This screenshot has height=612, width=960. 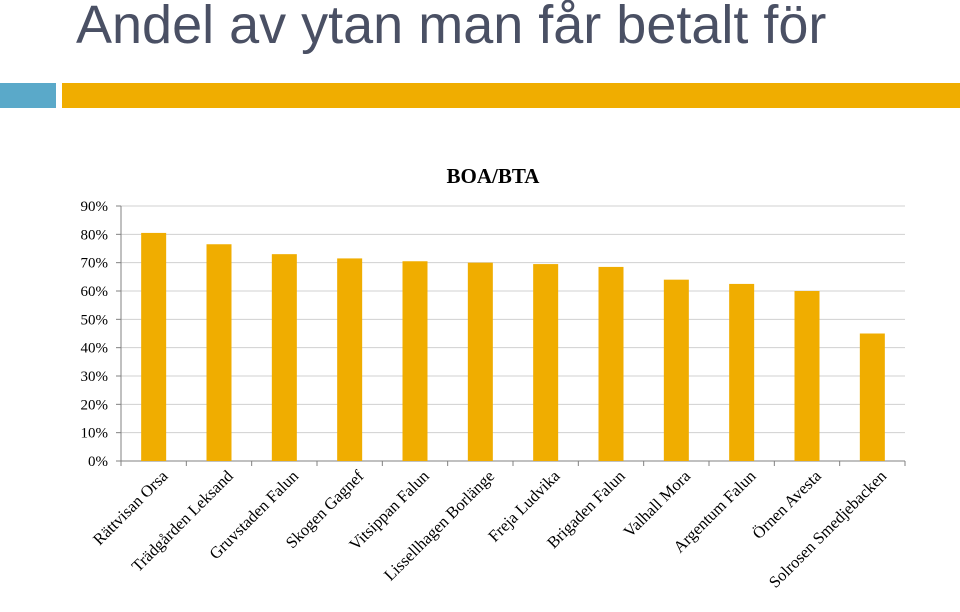 I want to click on y-tick-label: 20%, so click(x=95, y=405).